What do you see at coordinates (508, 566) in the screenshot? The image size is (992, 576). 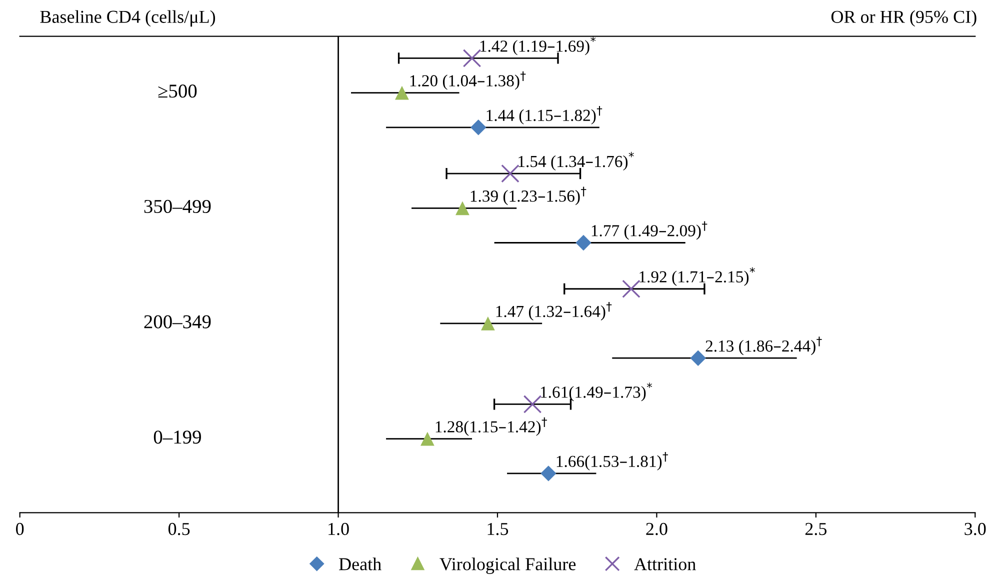 I see `legend-label: Virological Failure` at bounding box center [508, 566].